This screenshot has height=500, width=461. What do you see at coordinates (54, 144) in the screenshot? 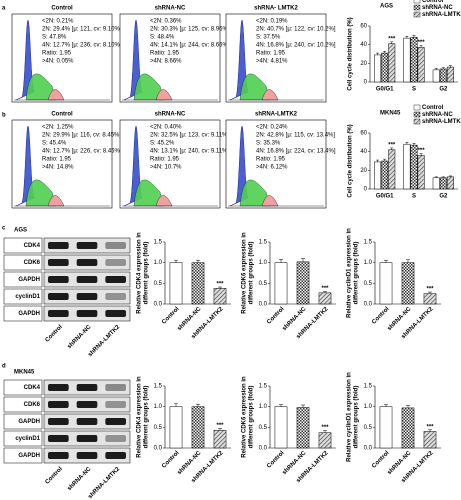
I see `flow-stat: S: 45.4%` at bounding box center [54, 144].